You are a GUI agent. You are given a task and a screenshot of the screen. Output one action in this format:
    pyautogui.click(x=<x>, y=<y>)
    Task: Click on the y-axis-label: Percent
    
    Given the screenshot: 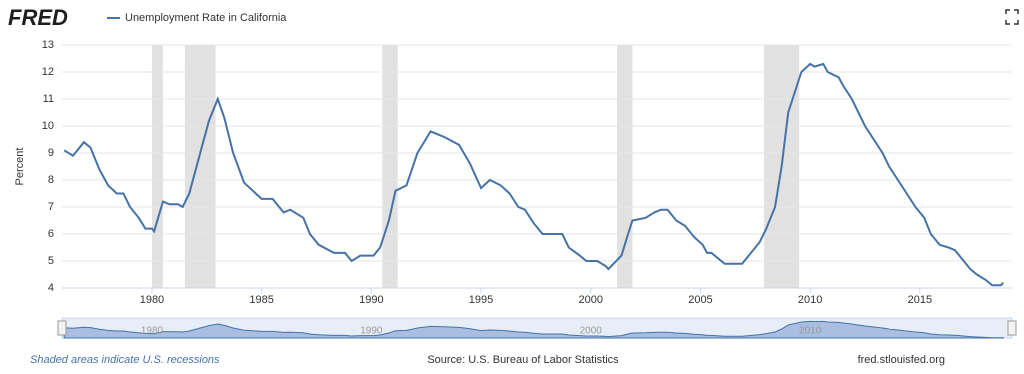 What is the action you would take?
    pyautogui.click(x=20, y=167)
    